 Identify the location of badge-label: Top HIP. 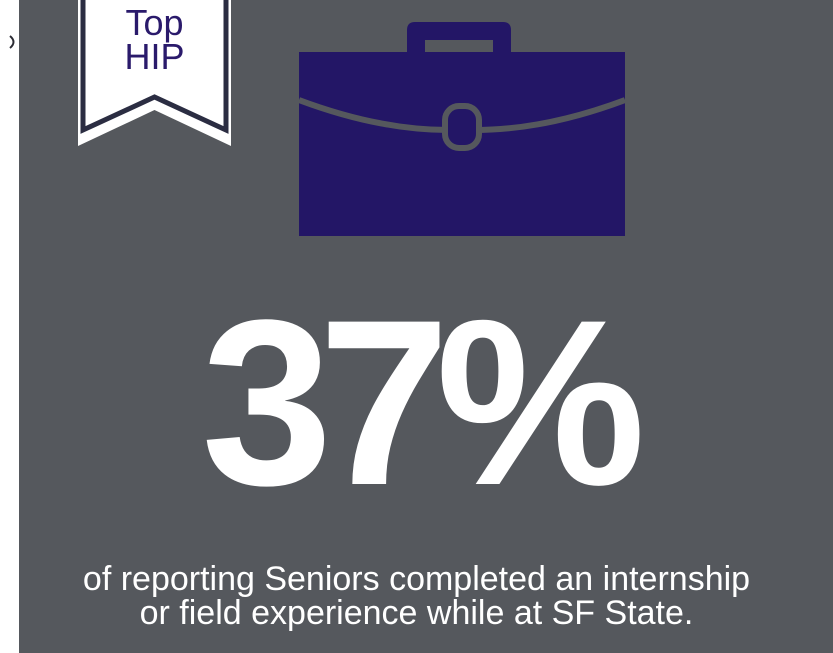
(154, 39).